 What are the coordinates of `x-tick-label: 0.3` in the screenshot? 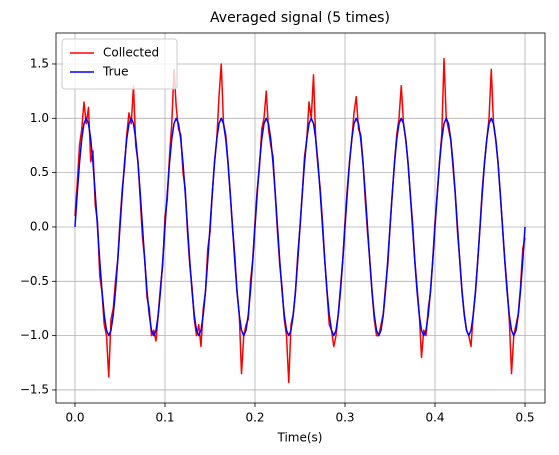 It's located at (344, 418).